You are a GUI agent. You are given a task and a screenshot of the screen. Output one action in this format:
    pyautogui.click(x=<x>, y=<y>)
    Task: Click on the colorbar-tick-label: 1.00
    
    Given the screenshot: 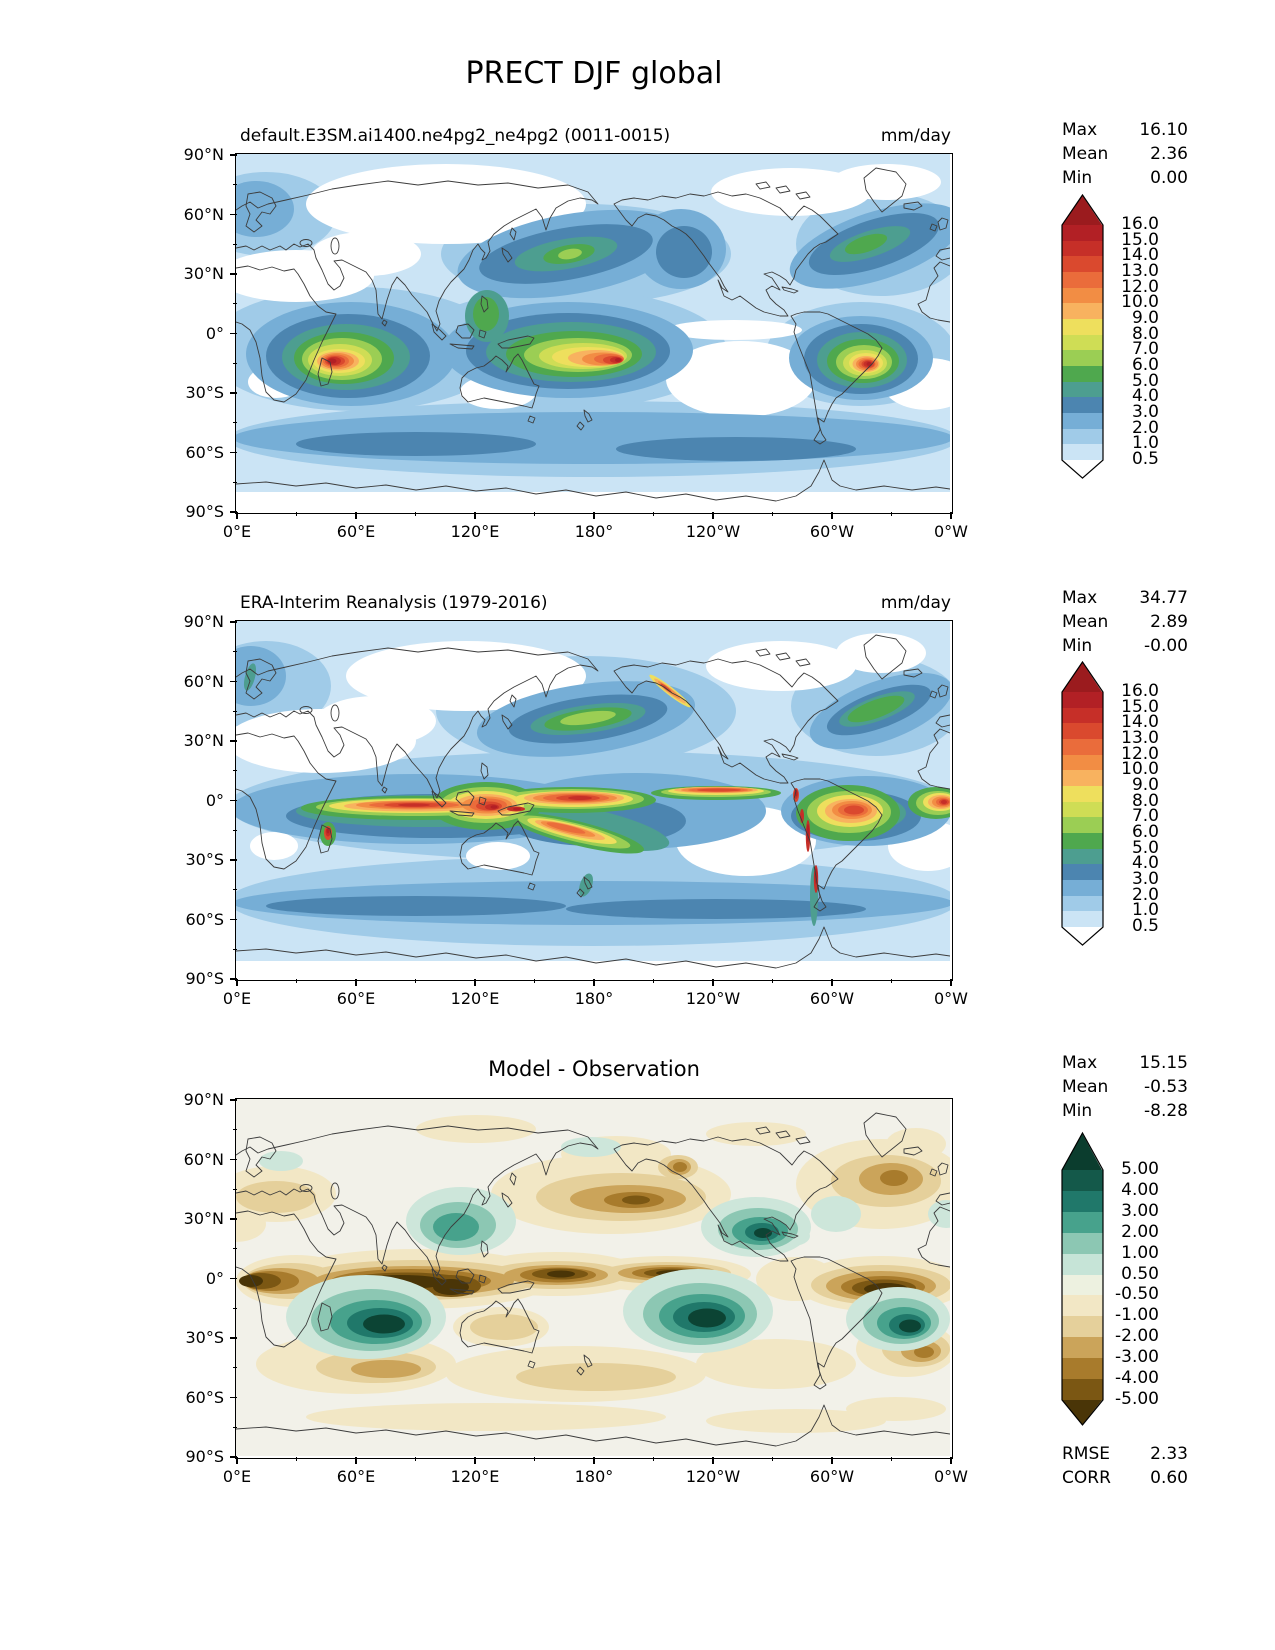 What is the action you would take?
    pyautogui.click(x=1140, y=1252)
    